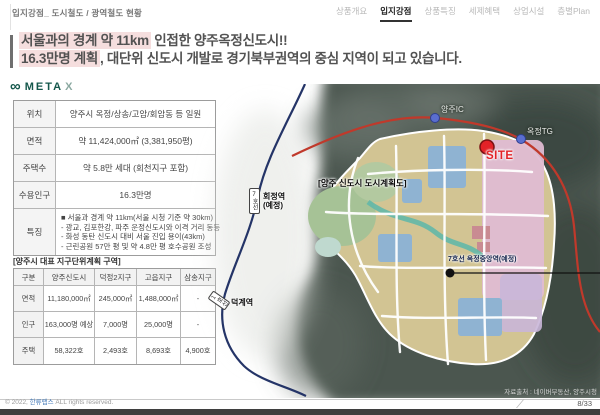 This screenshot has width=600, height=415. Describe the element at coordinates (299, 41) in the screenshot. I see `headline-line1: 서울과의 경계 약 11km 인접한 양주옥정신도시!!` at that location.